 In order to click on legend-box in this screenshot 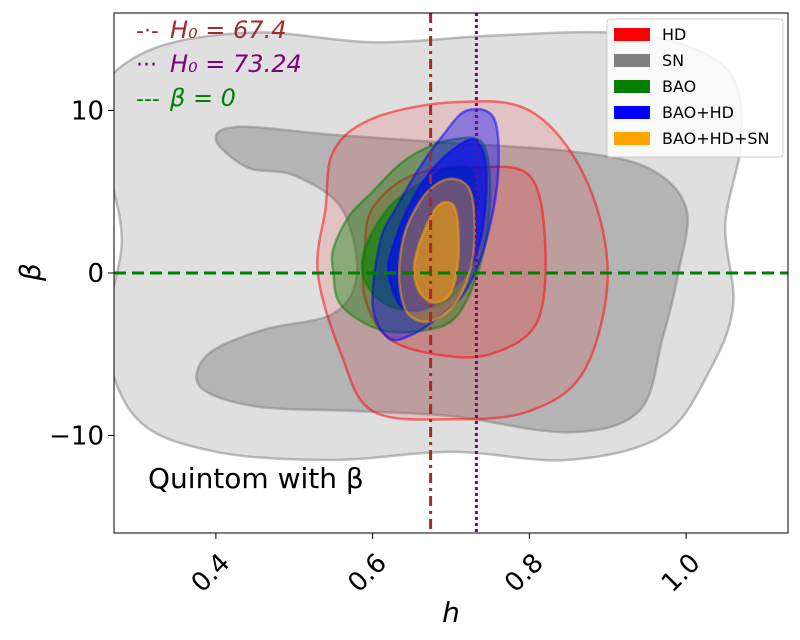, I will do `click(695, 88)`.